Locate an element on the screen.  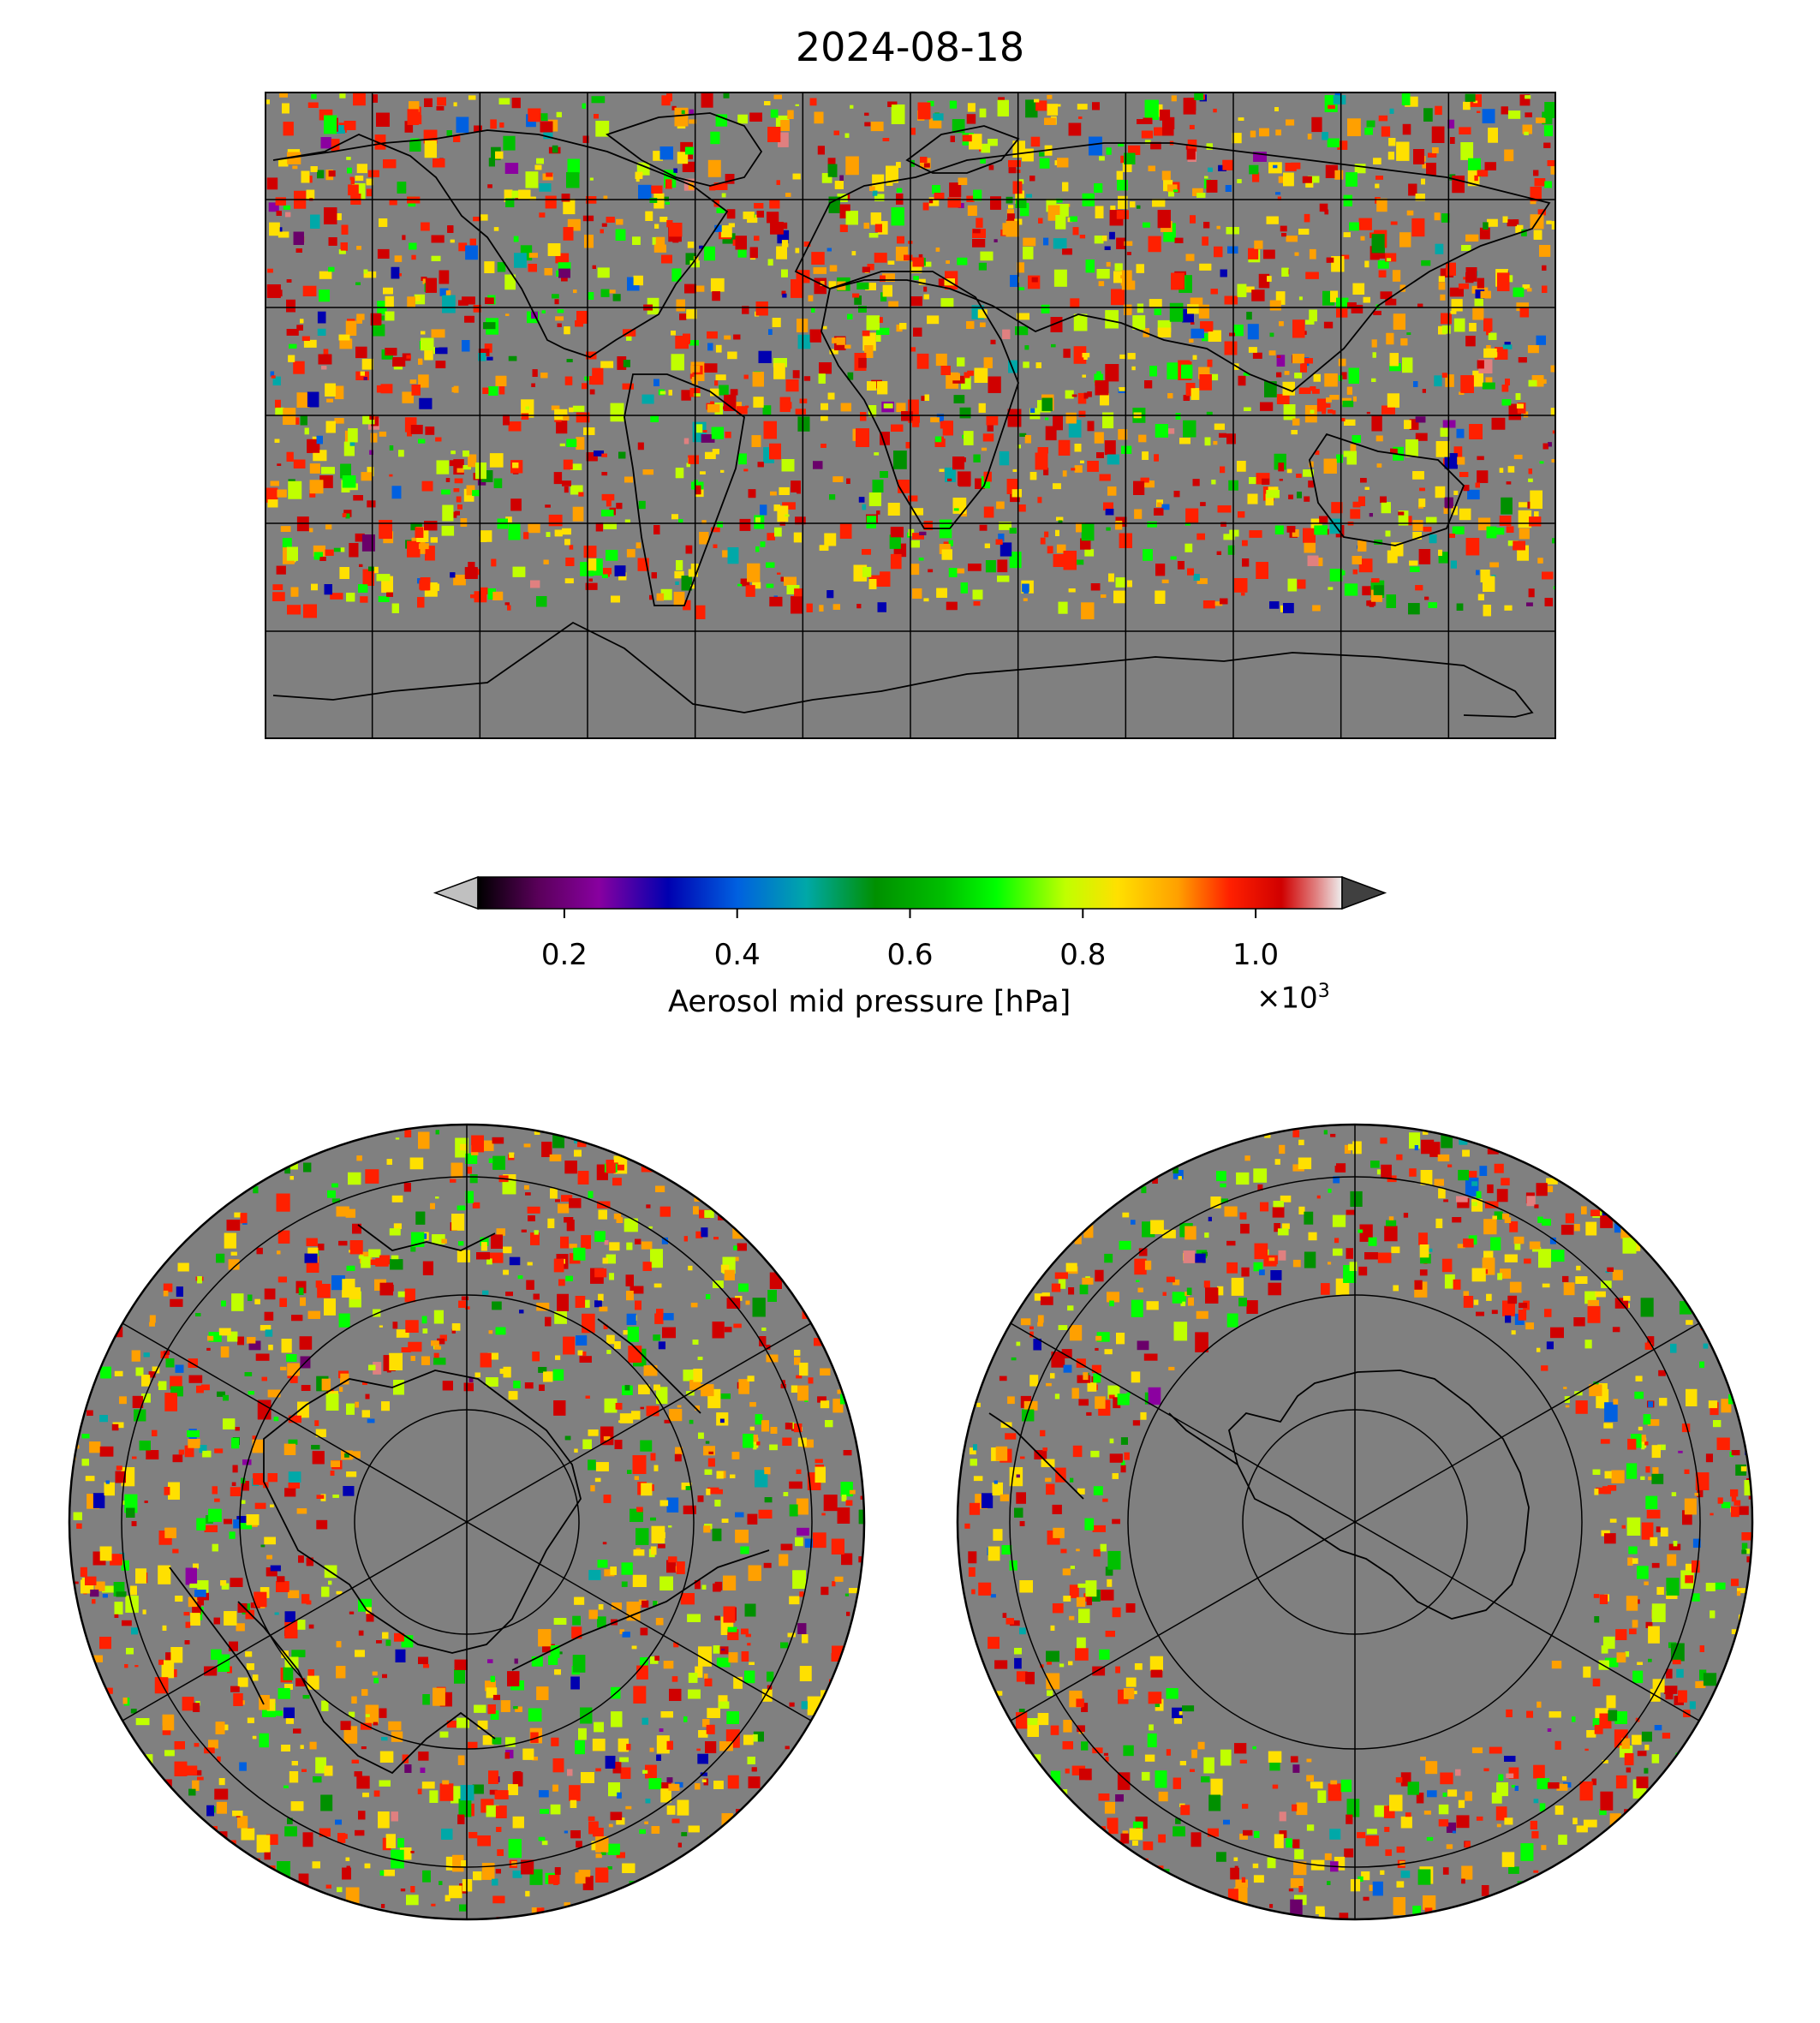
chart-title: 2024-08-18 is located at coordinates (910, 47).